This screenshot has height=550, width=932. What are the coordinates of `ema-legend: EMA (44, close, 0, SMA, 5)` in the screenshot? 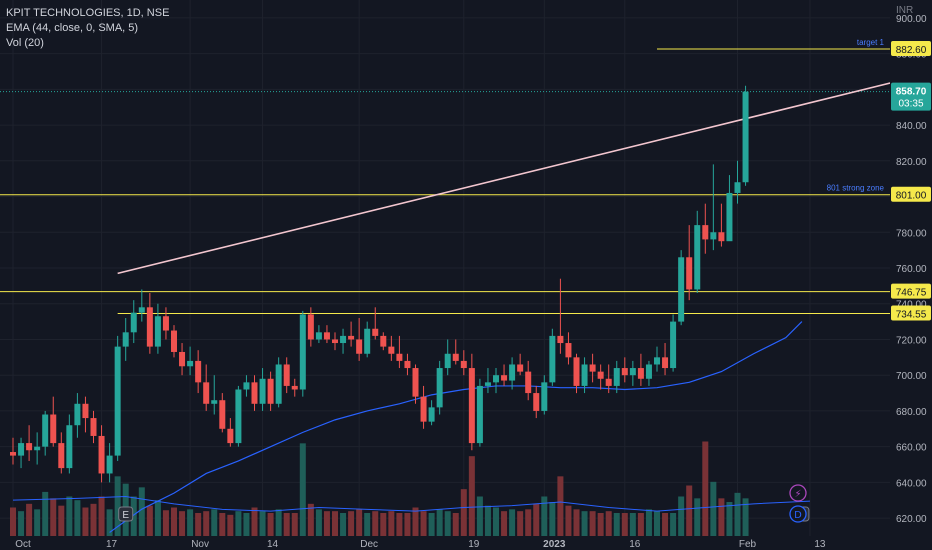 It's located at (72, 28).